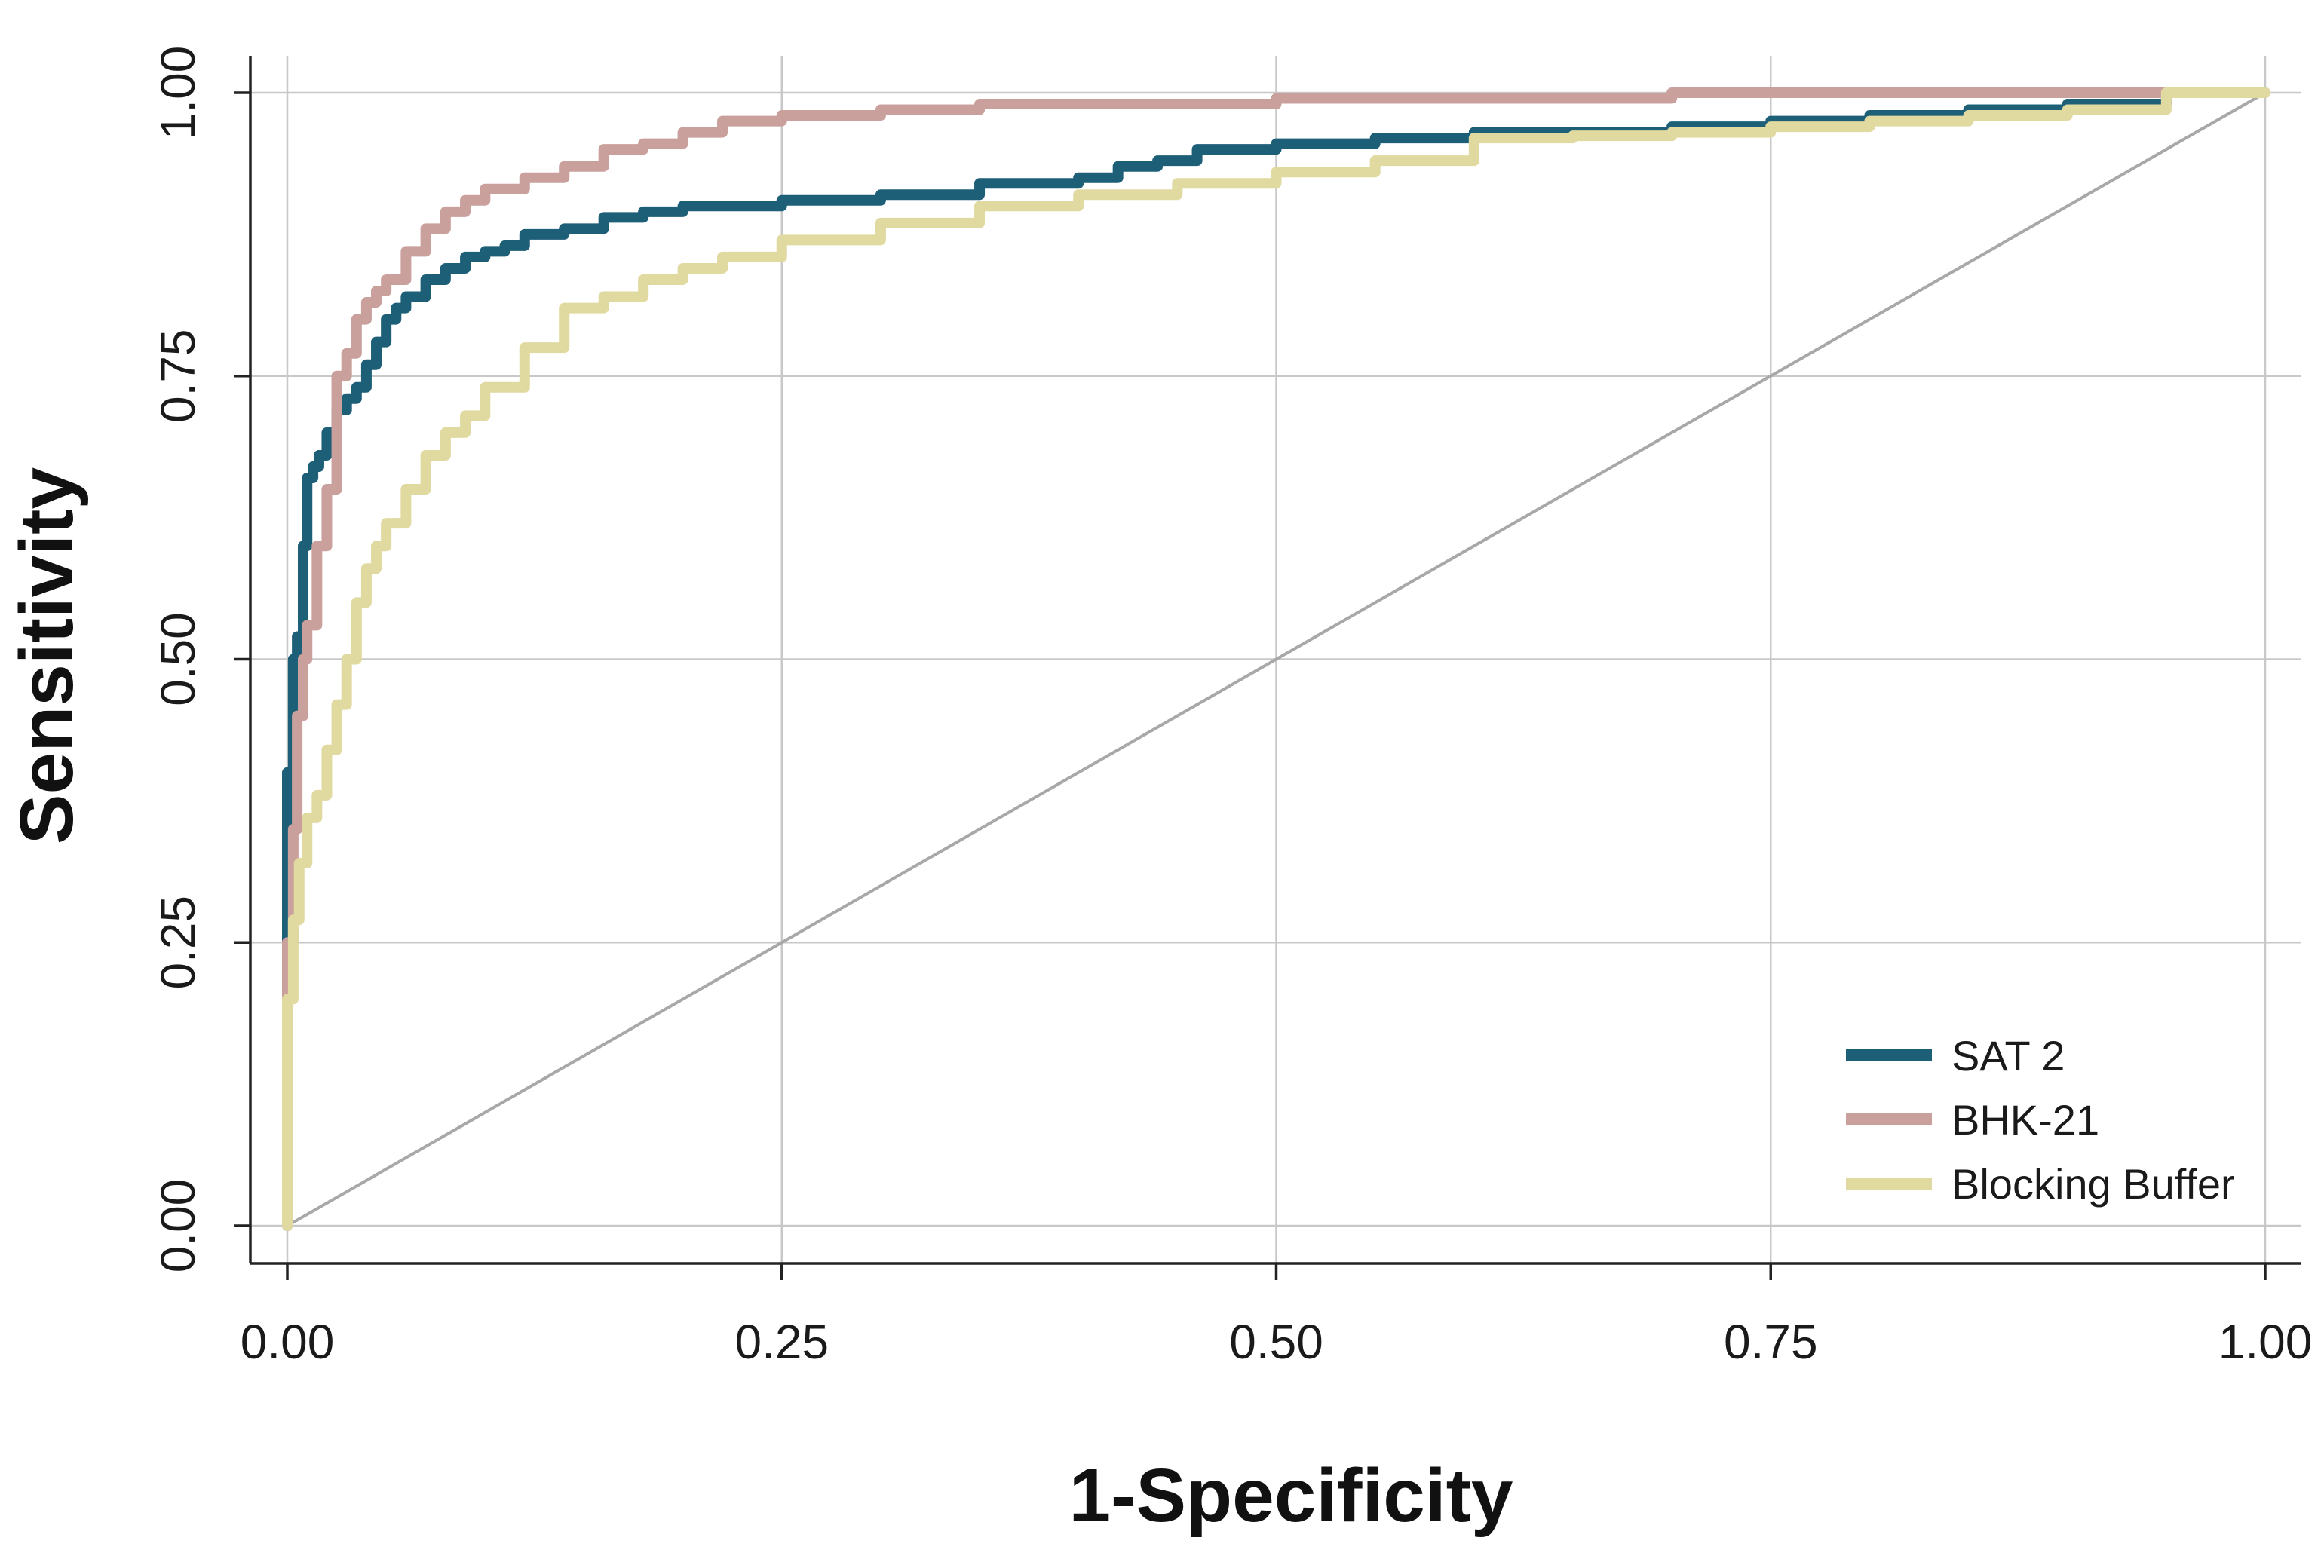 Image resolution: width=2324 pixels, height=1568 pixels. I want to click on x-tick-label-0: 0.00, so click(288, 1342).